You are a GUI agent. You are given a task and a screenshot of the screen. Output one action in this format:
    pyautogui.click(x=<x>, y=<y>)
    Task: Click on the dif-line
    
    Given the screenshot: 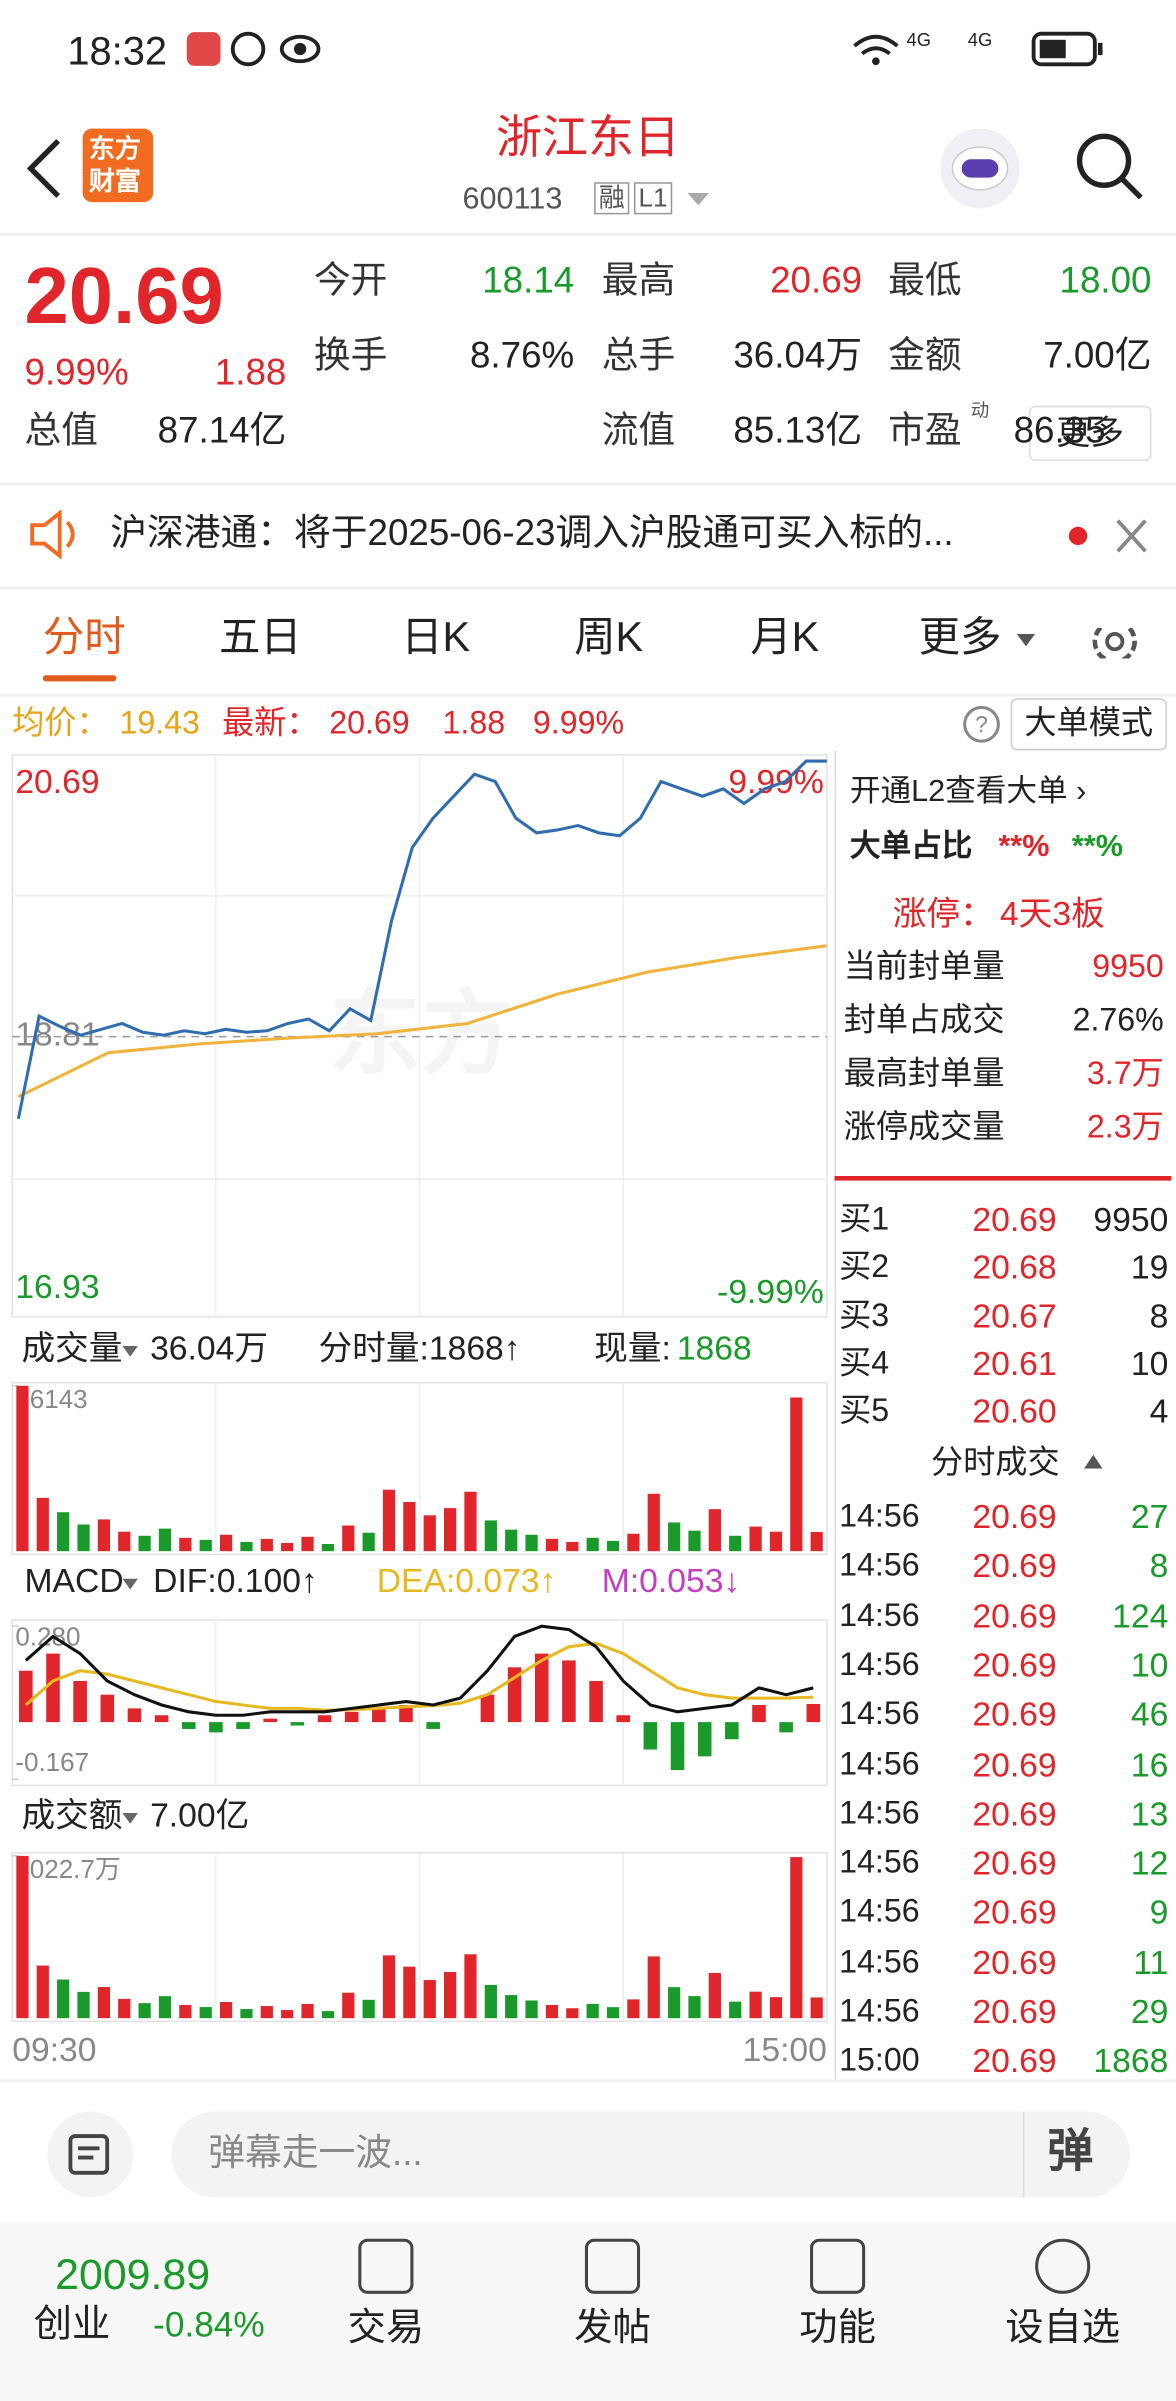 What is the action you would take?
    pyautogui.click(x=419, y=1670)
    